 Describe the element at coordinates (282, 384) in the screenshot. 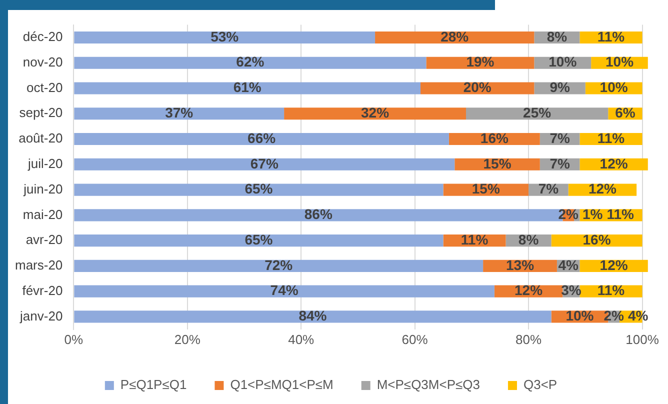

I see `legend-label: Q1<P≤MQ1<P≤M` at that location.